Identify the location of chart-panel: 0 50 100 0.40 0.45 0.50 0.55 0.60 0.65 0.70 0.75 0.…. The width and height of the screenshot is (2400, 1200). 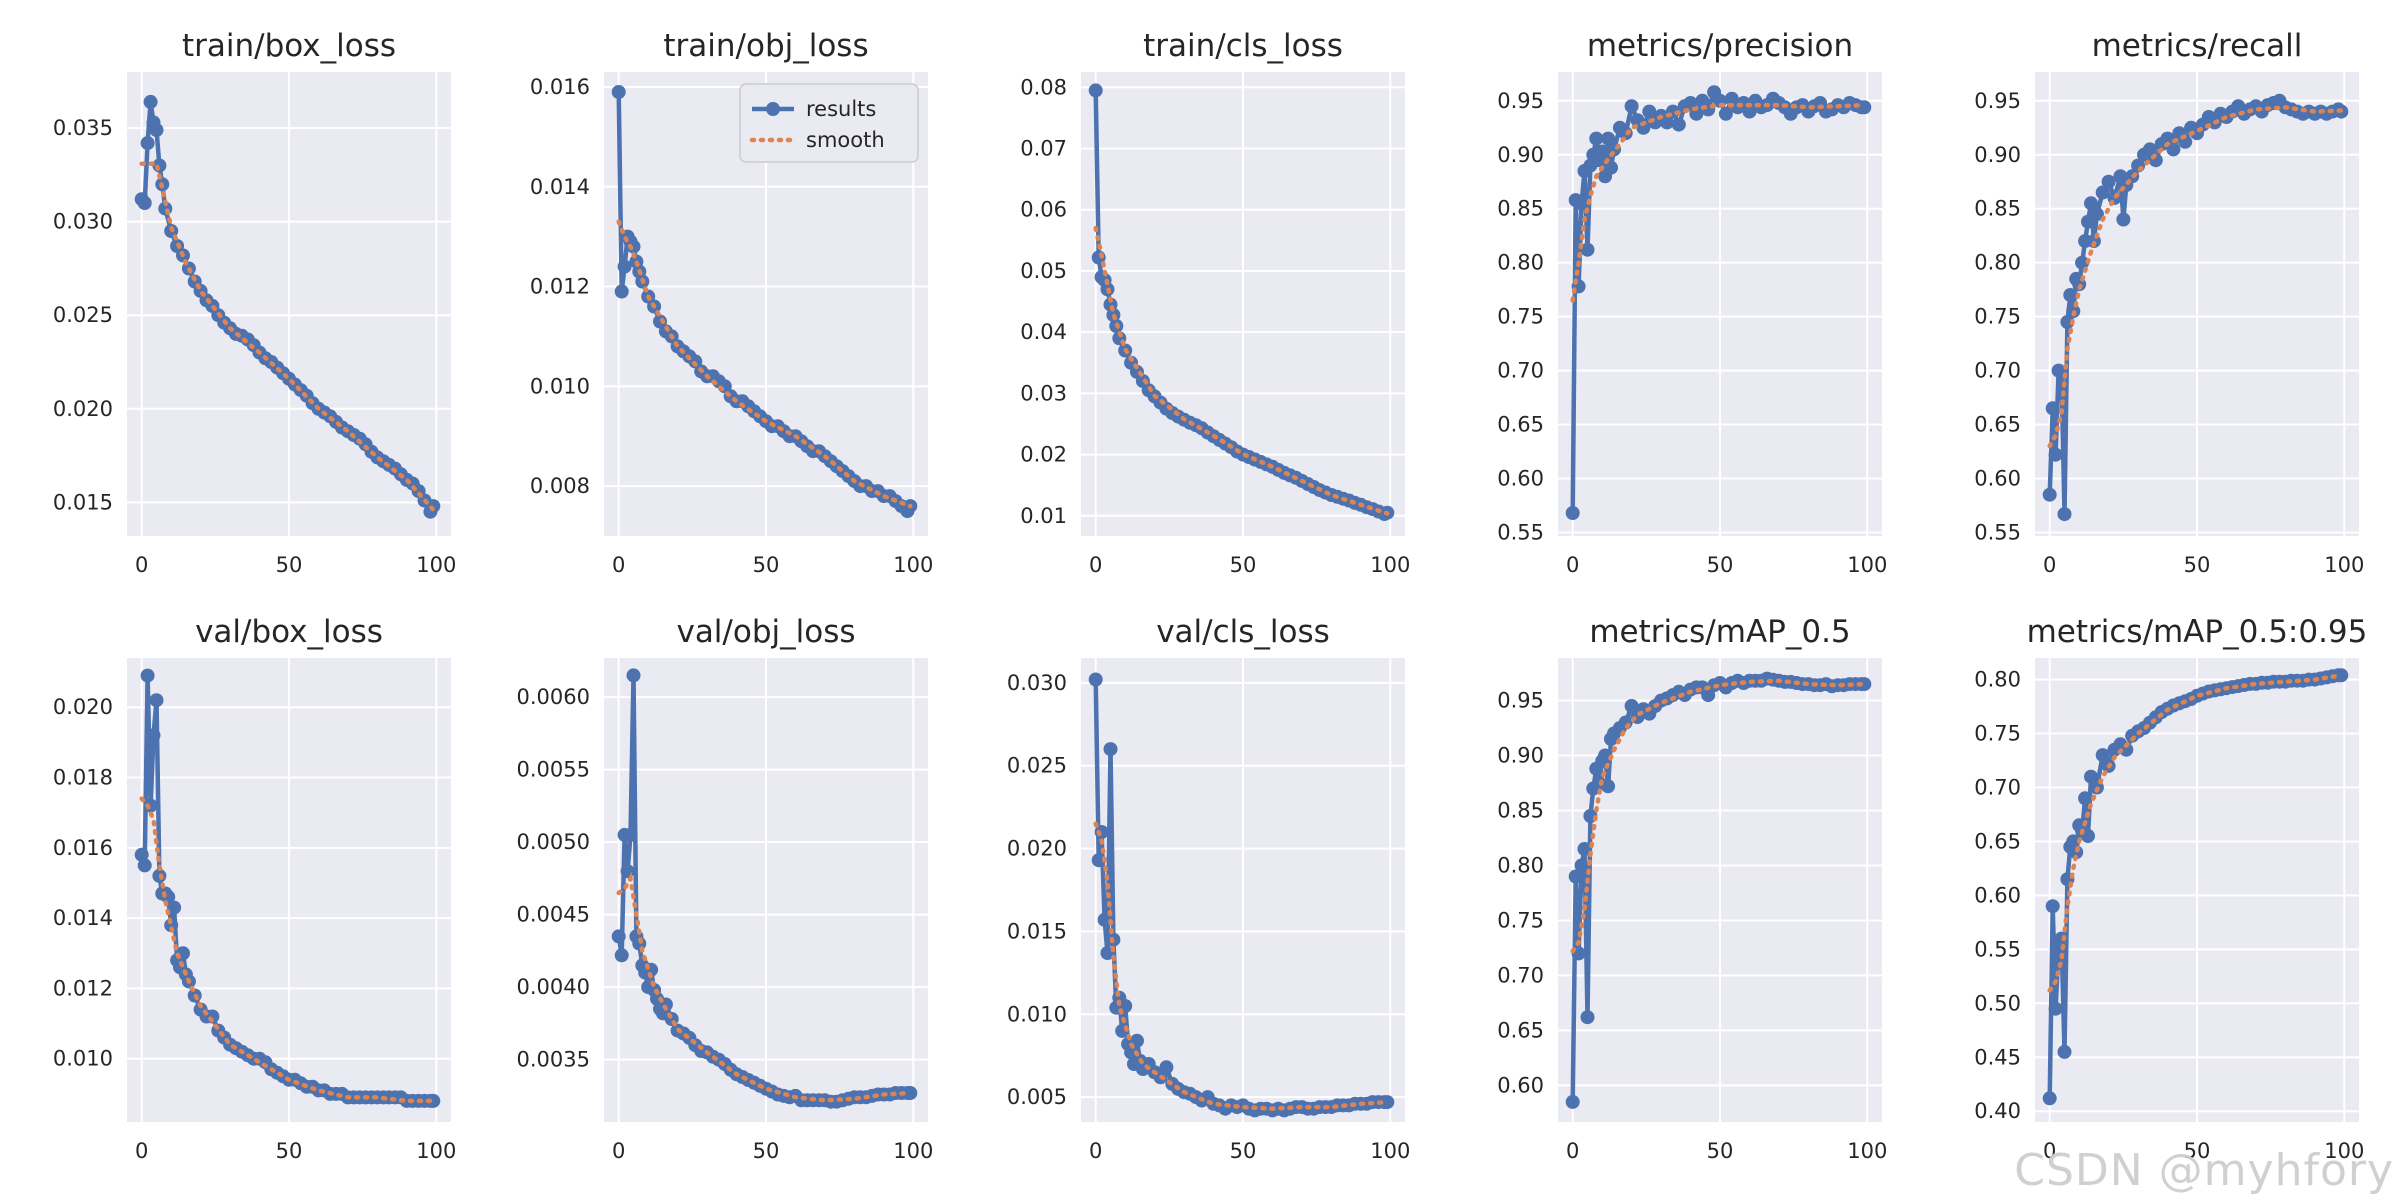
(2170, 888).